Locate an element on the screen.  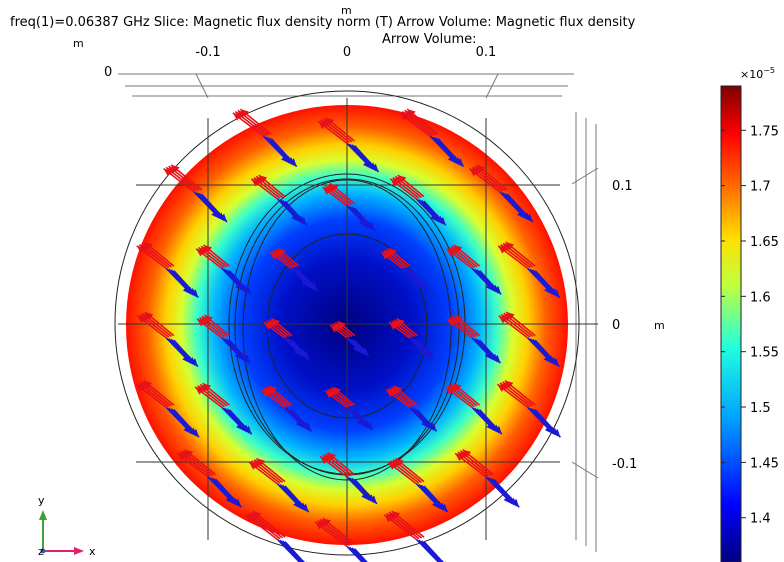
triad-y-label: y is located at coordinates (41, 500).